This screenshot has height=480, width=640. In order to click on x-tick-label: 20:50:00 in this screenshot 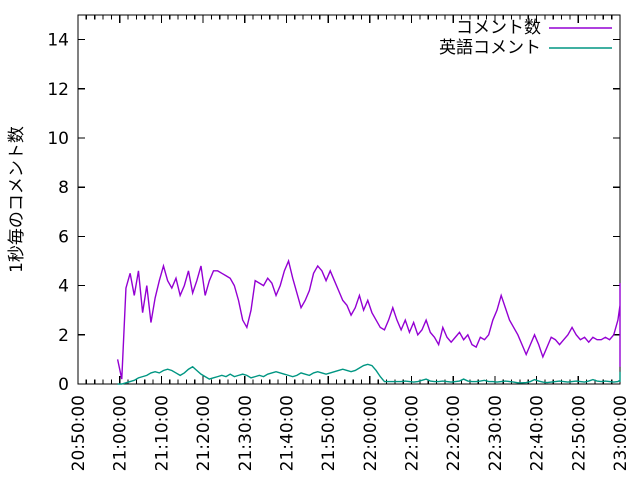, I will do `click(79, 433)`.